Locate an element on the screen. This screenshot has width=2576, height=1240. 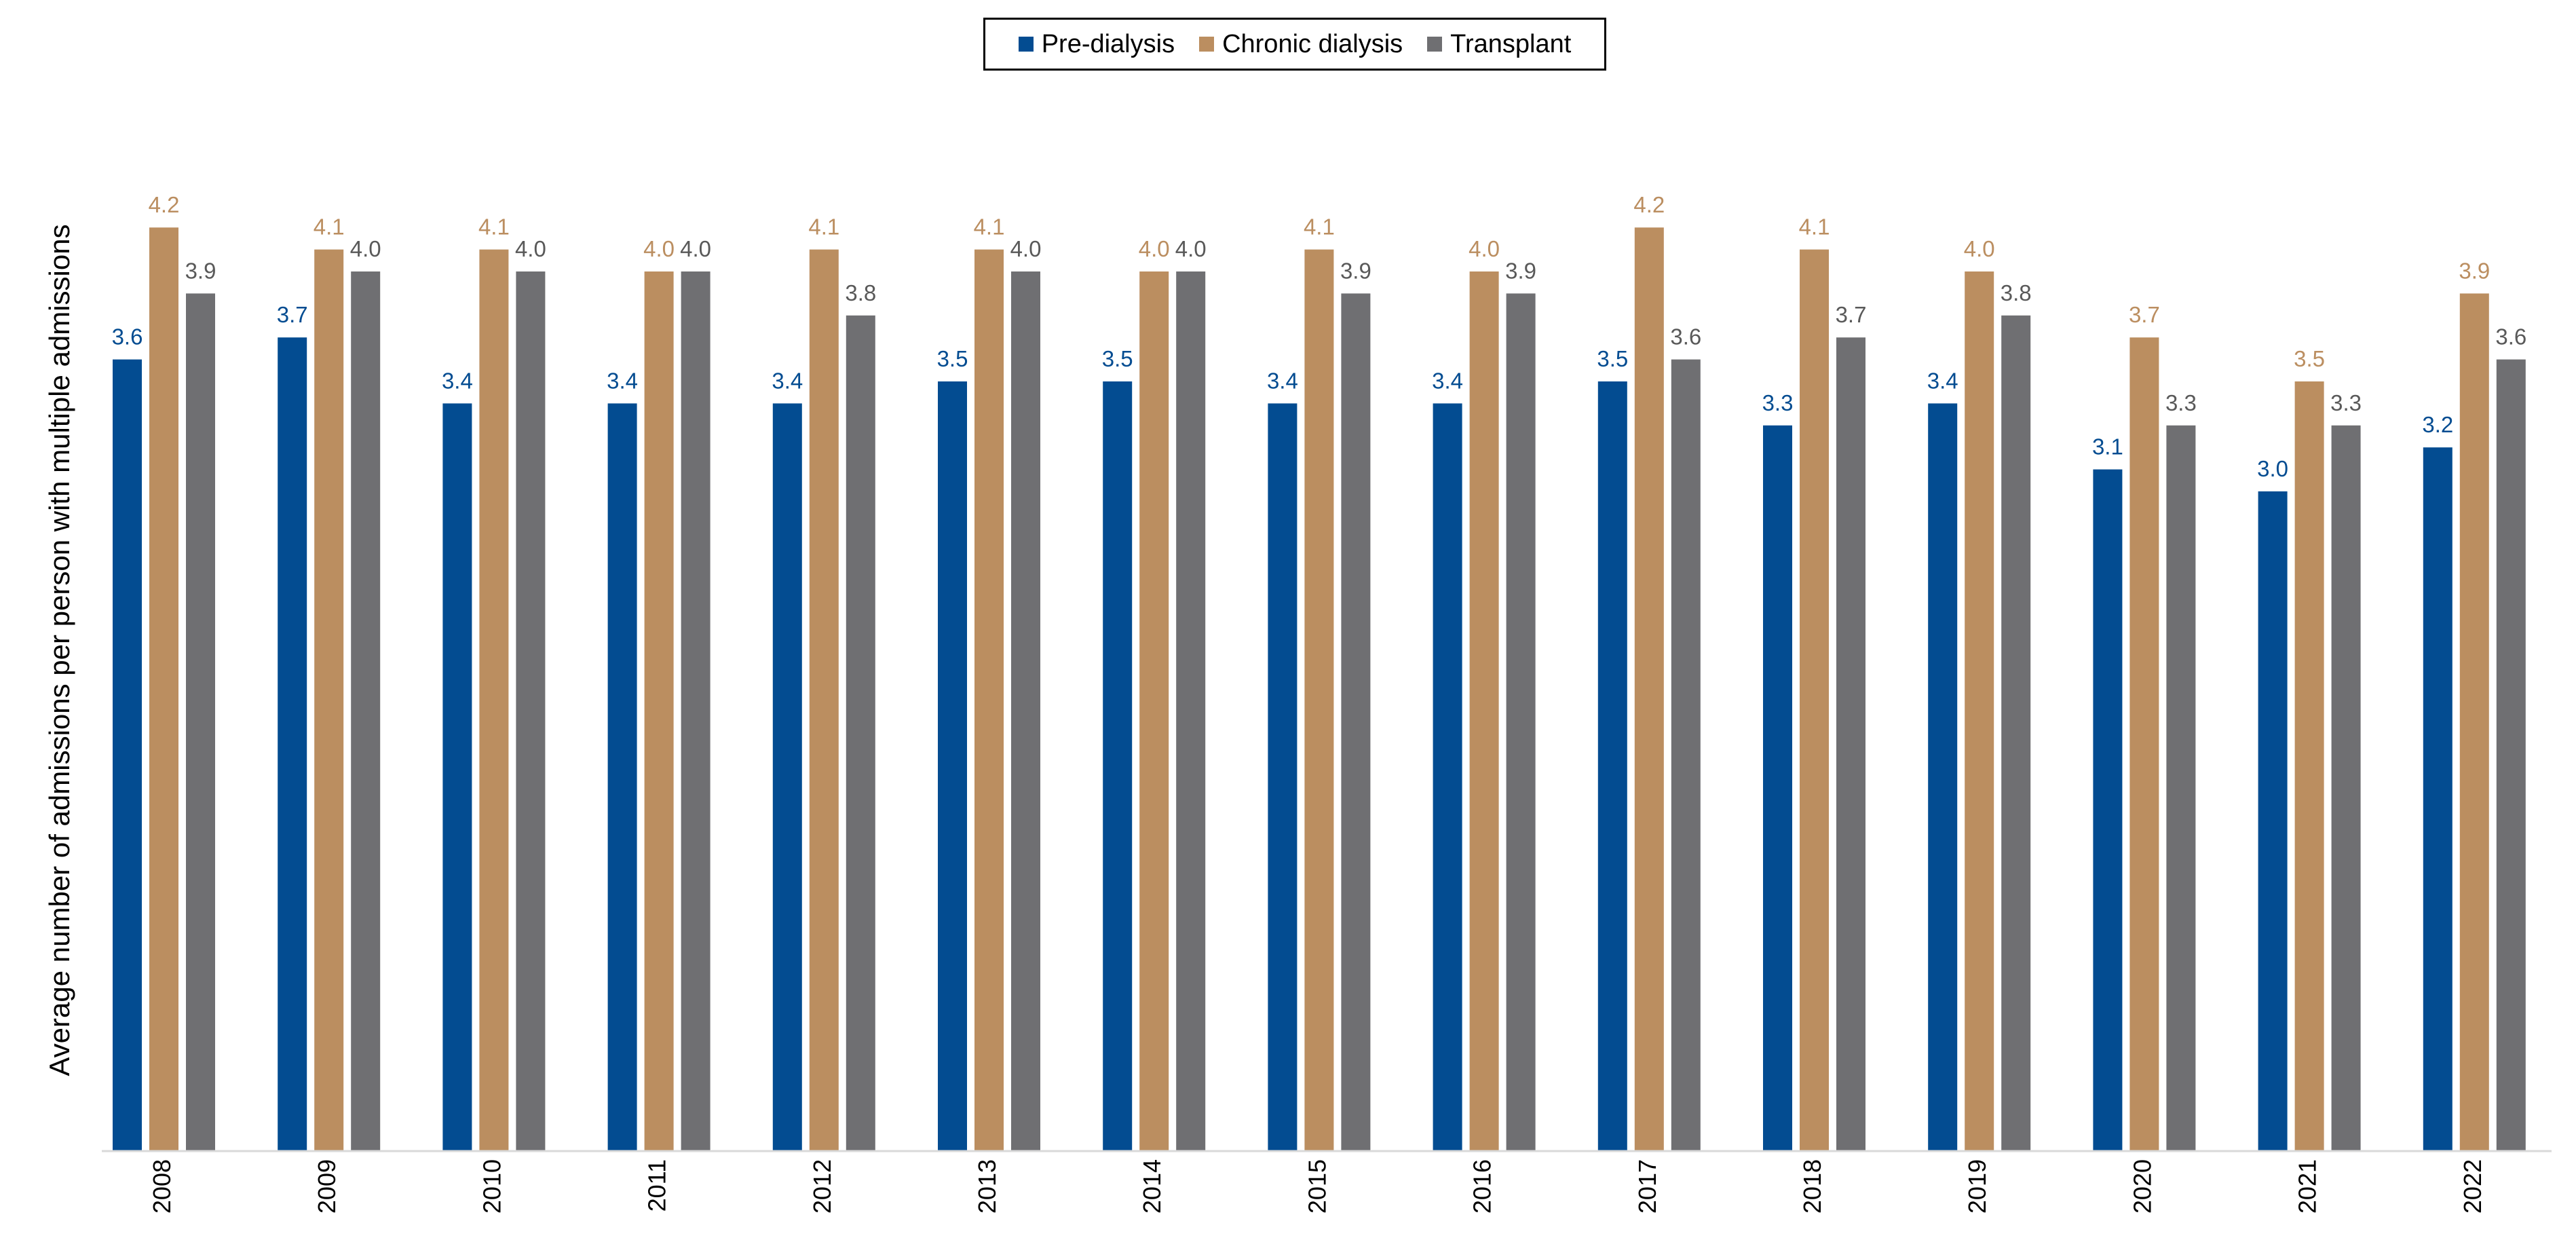
data-label-chronic-dialysis-2012: 4.1 is located at coordinates (823, 227).